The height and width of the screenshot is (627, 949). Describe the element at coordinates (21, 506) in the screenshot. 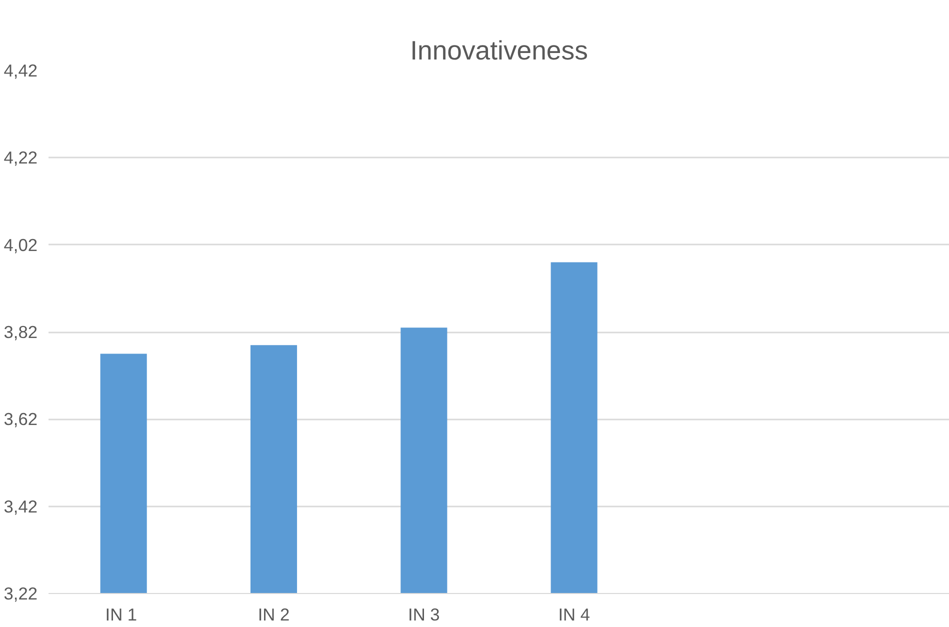

I see `y-tick-label: 3,42` at that location.